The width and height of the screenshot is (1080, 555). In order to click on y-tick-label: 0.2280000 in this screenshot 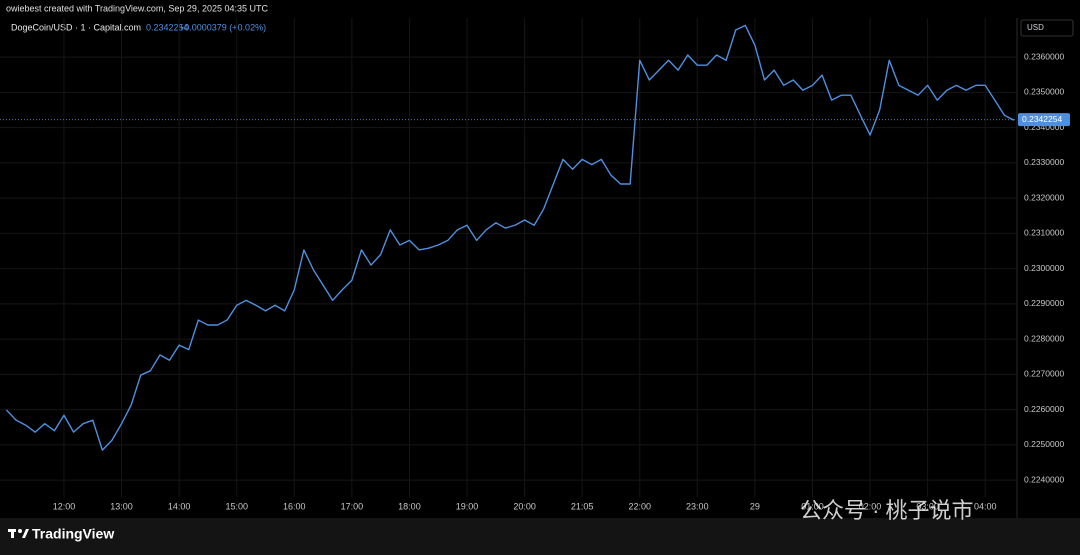, I will do `click(1044, 338)`.